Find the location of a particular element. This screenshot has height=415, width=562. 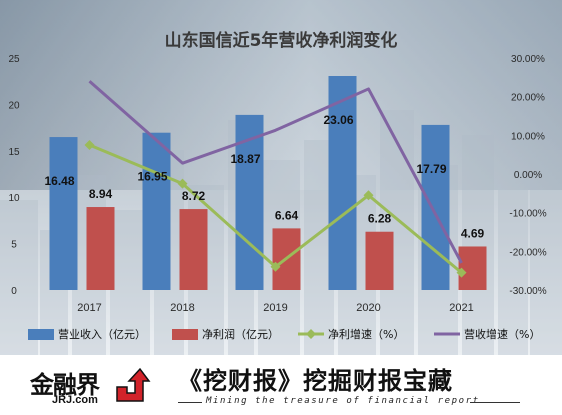

x-tick-label: 2020 is located at coordinates (368, 308).